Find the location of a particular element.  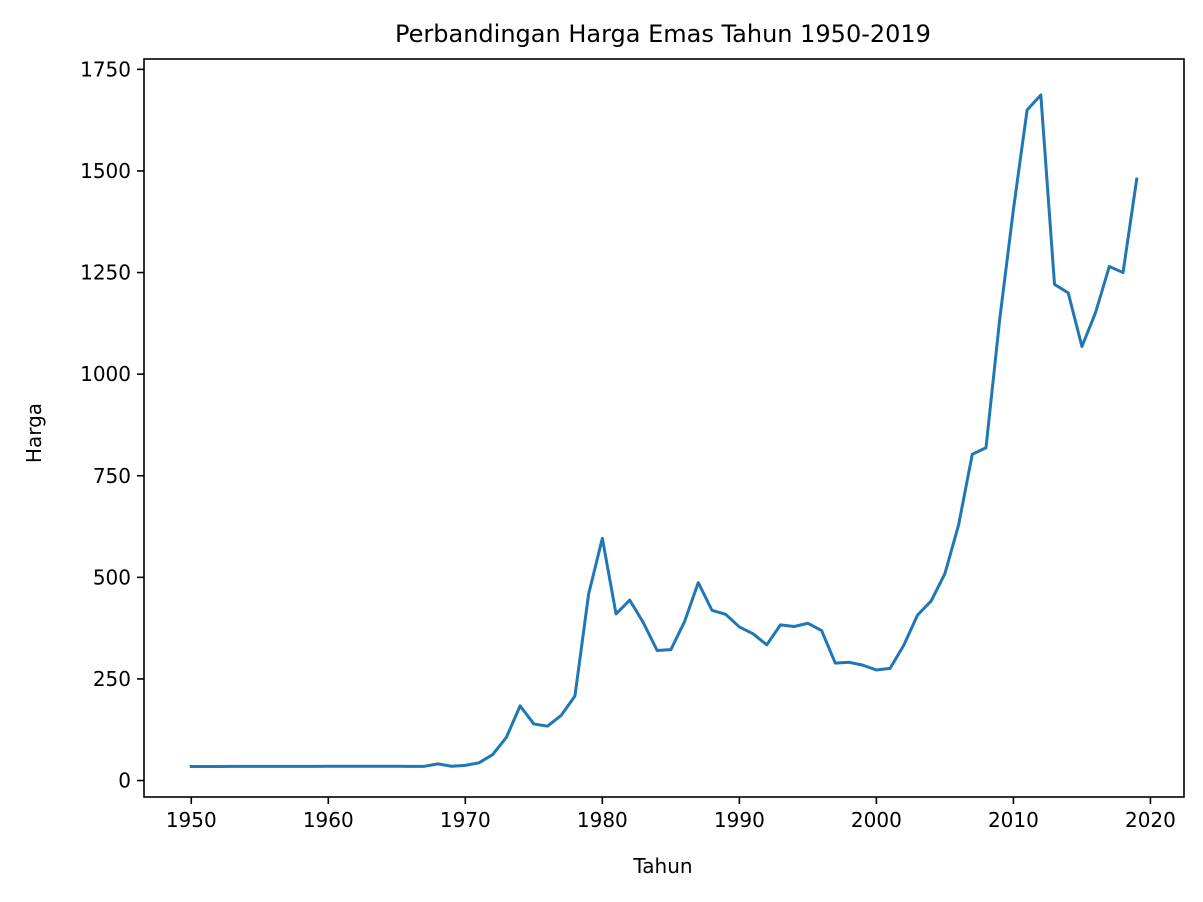

y-tick-label: 500 is located at coordinates (112, 577).